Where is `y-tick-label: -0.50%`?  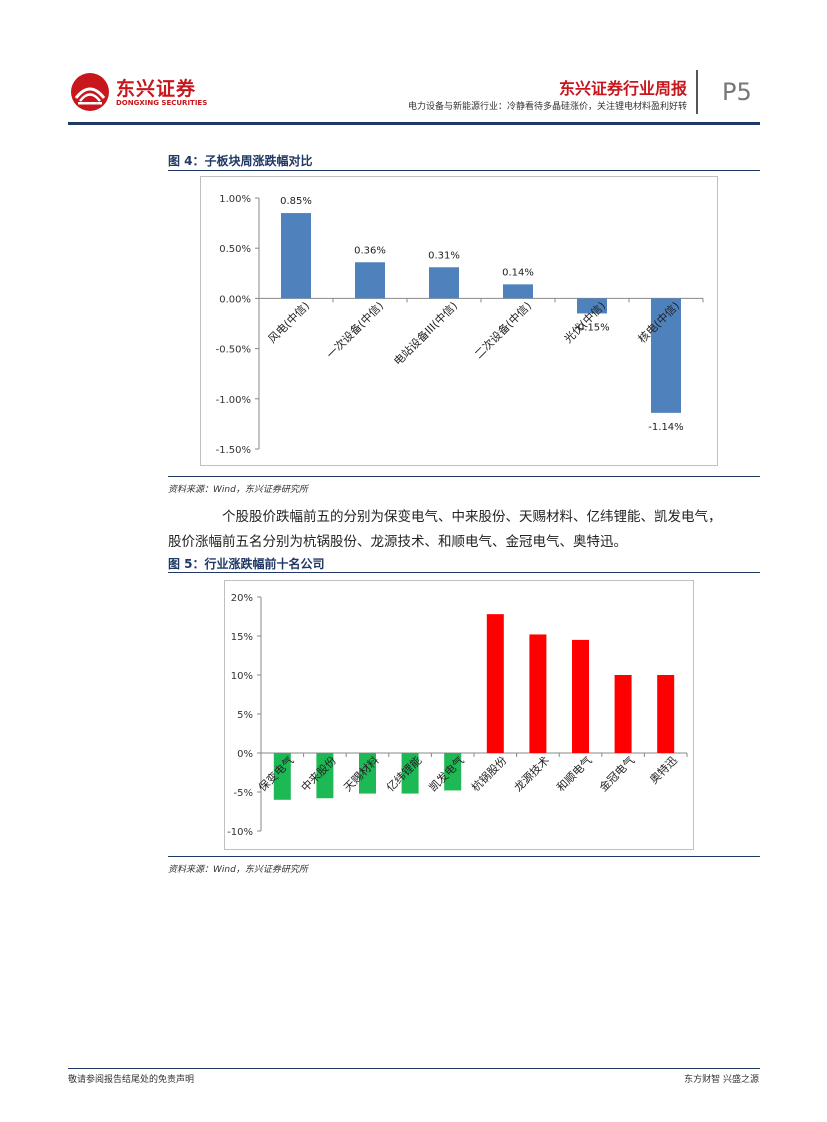 y-tick-label: -0.50% is located at coordinates (233, 350).